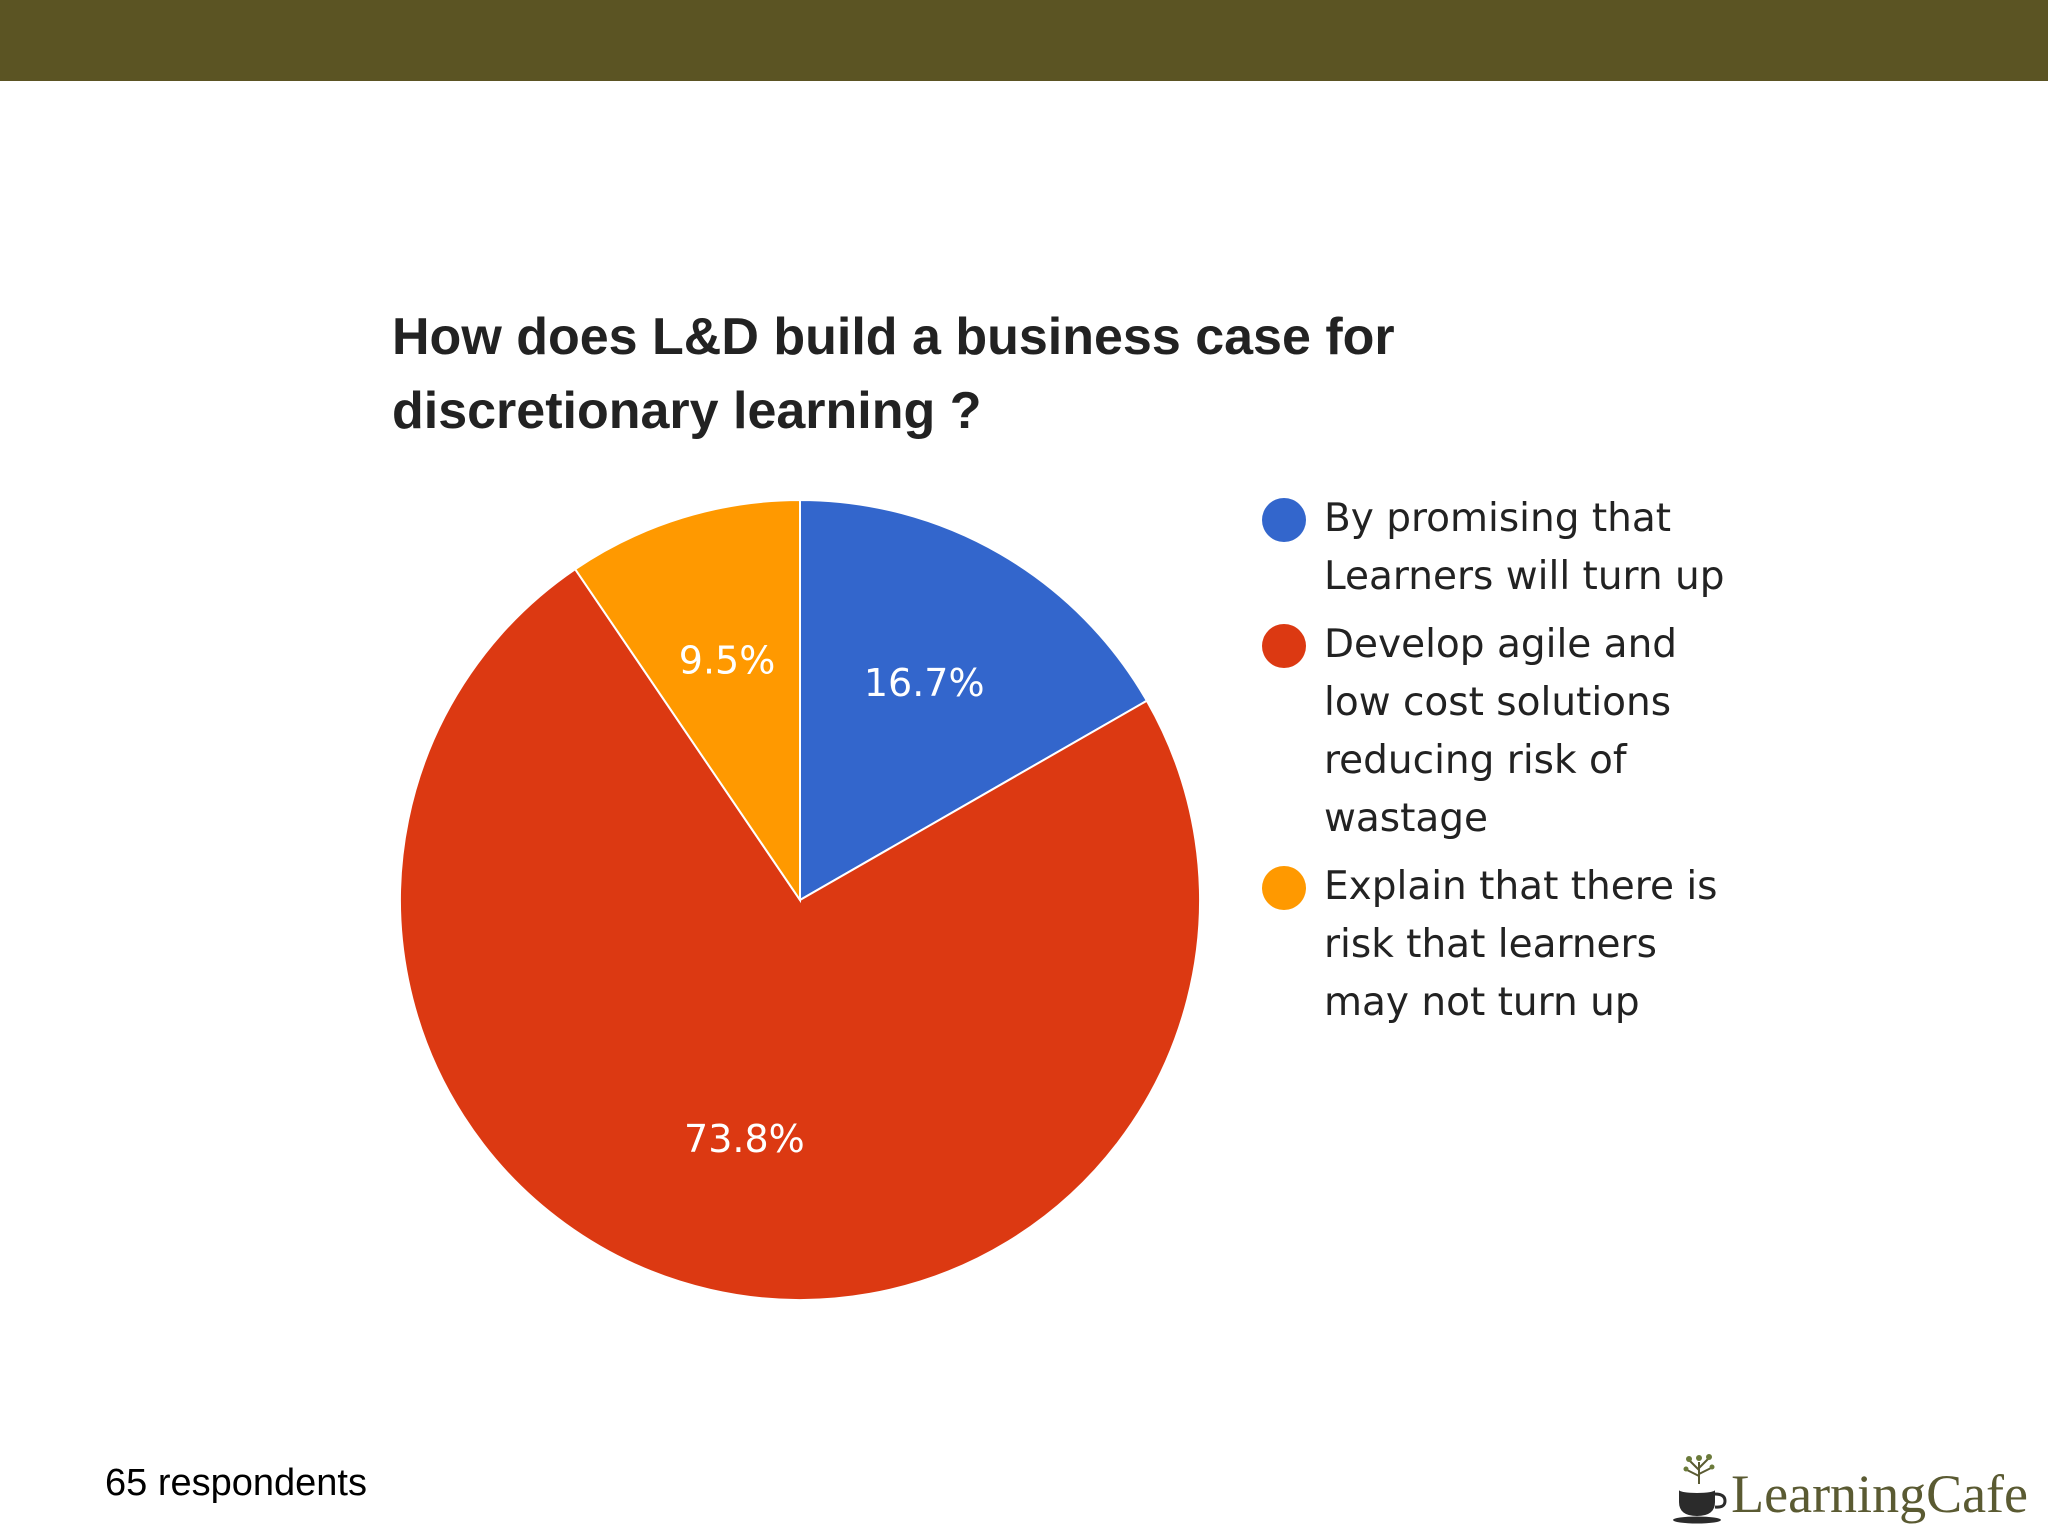 This screenshot has height=1536, width=2048. Describe the element at coordinates (893, 337) in the screenshot. I see `chart-title-line: How does L&D build a business case for` at that location.